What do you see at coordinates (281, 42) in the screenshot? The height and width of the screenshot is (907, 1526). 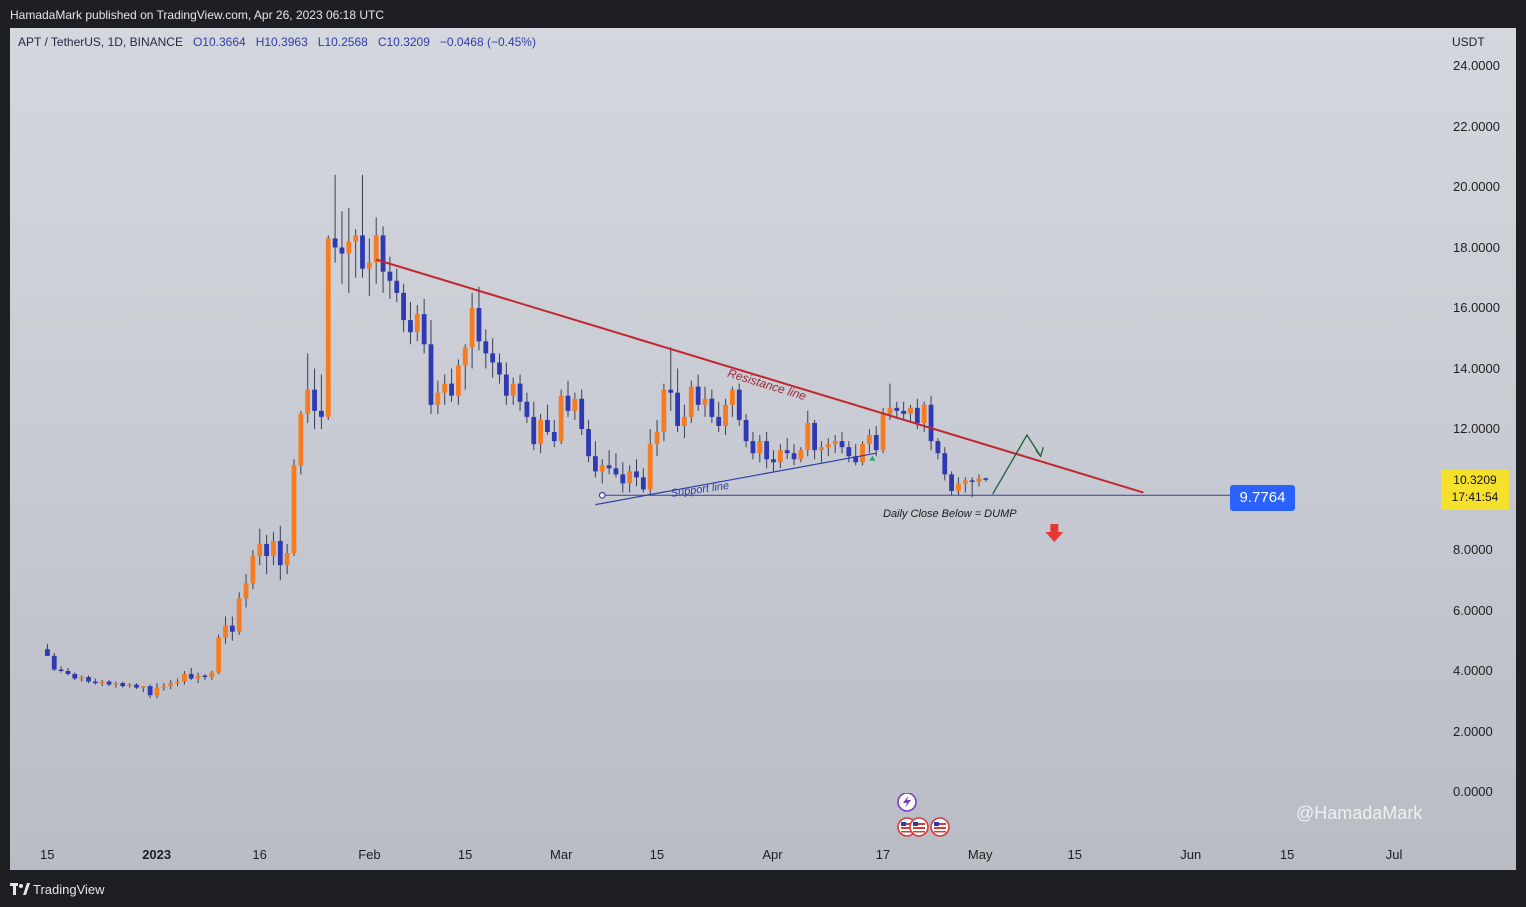 I see `ohlc-high: H10.3963` at bounding box center [281, 42].